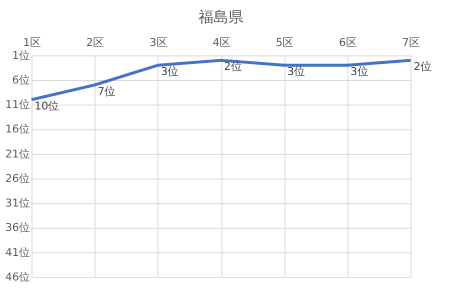 The width and height of the screenshot is (451, 301). What do you see at coordinates (17, 252) in the screenshot?
I see `y-tick-label: 41位` at bounding box center [17, 252].